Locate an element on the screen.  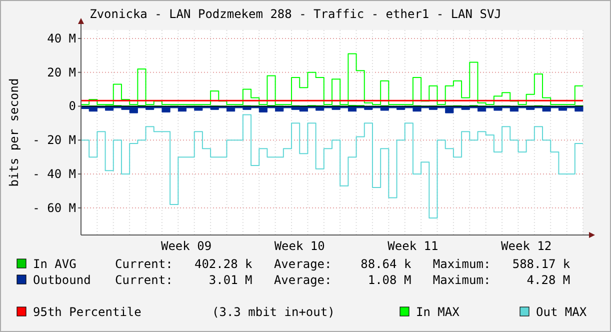
text: Current: 3.01 M Average: 1.08 M Maximum: 4.28 M is located at coordinates (342, 280).